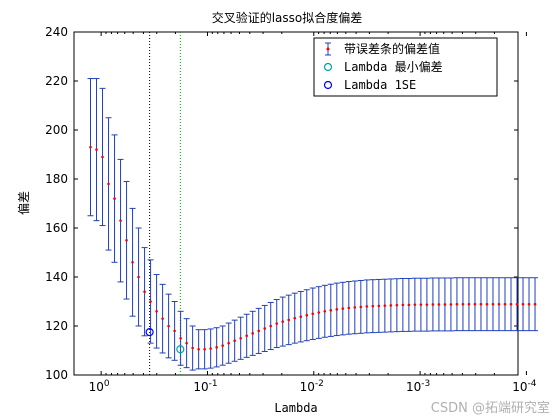 Image resolution: width=560 pixels, height=420 pixels. What do you see at coordinates (328, 49) in the screenshot?
I see `legend-point-icon` at bounding box center [328, 49].